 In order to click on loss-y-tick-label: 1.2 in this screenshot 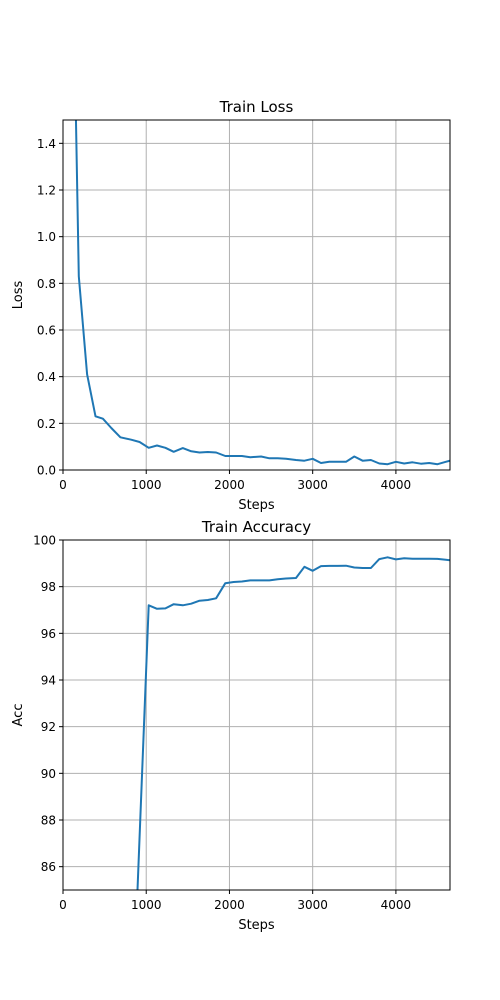, I will do `click(46, 191)`.